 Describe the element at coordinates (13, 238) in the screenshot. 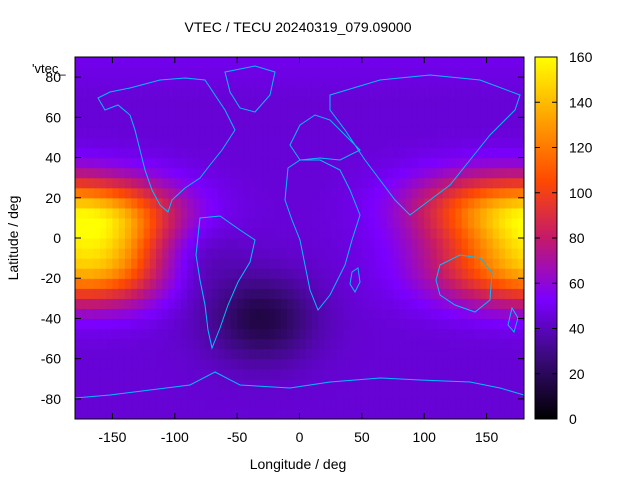

I see `y-axis-label: Latitude / deg` at that location.